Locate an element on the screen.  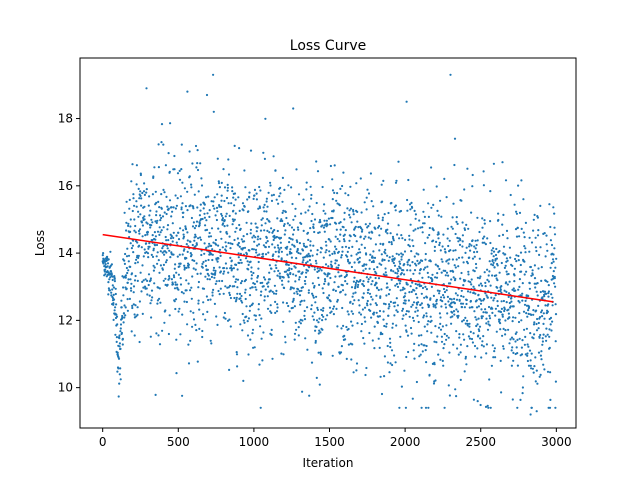
x-tick-label: 0 is located at coordinates (103, 442).